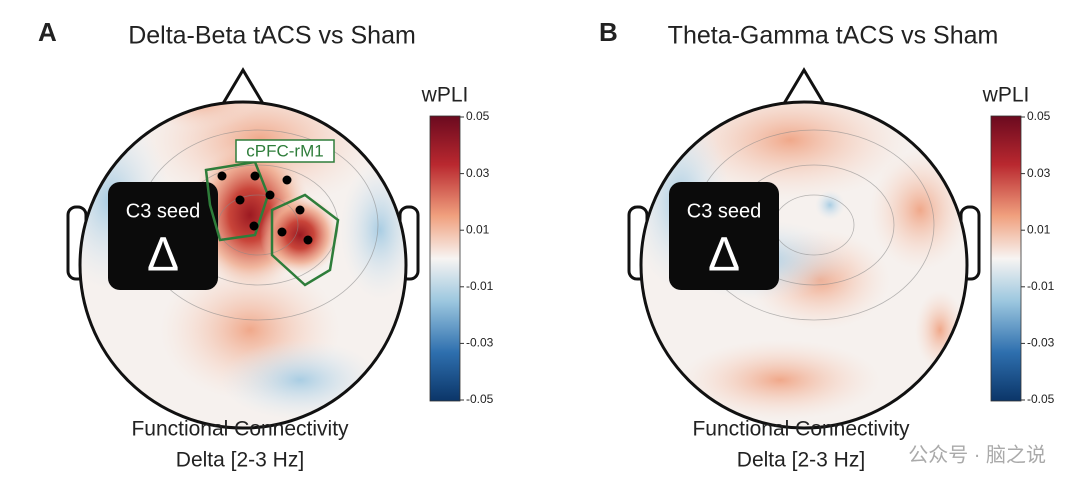 This screenshot has height=496, width=1080. Describe the element at coordinates (977, 454) in the screenshot. I see `watermark: 公众号 · 脑之说` at that location.